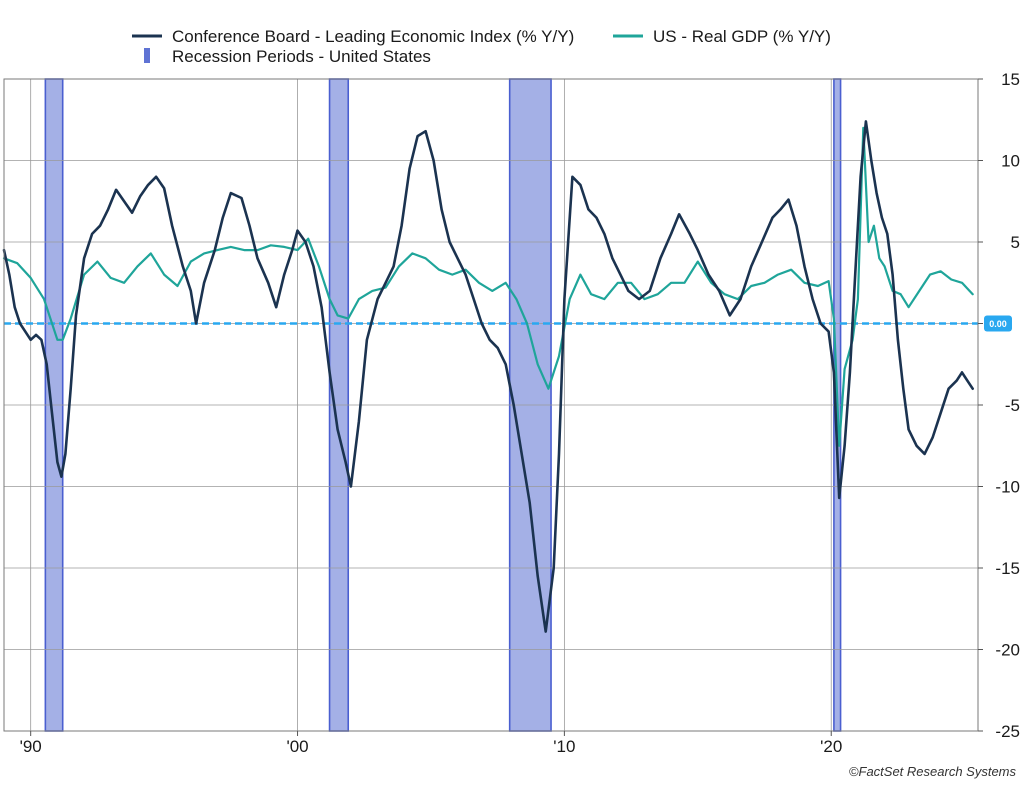 The image size is (1024, 790). I want to click on x-tick-label: '00, so click(297, 746).